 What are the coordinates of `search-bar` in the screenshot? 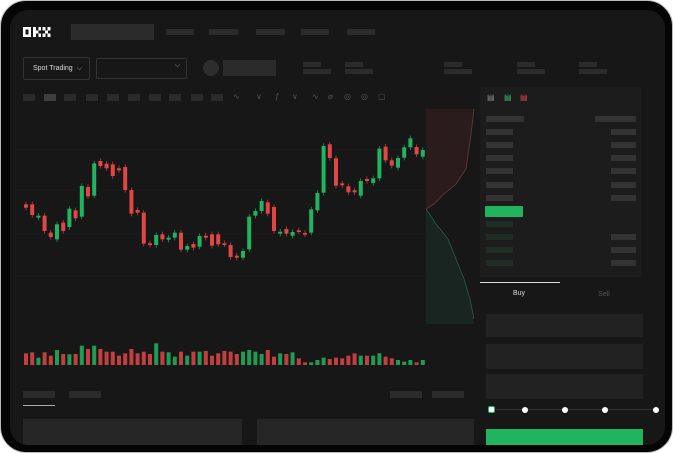 It's located at (112, 32).